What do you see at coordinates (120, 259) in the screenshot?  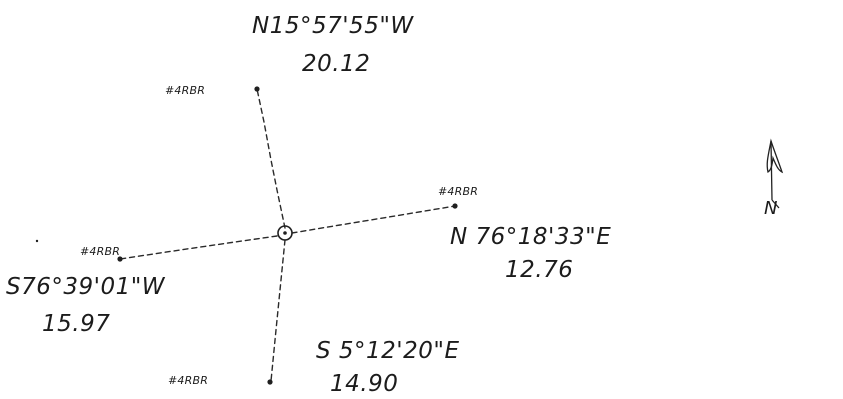 I see `tie-point-west` at bounding box center [120, 259].